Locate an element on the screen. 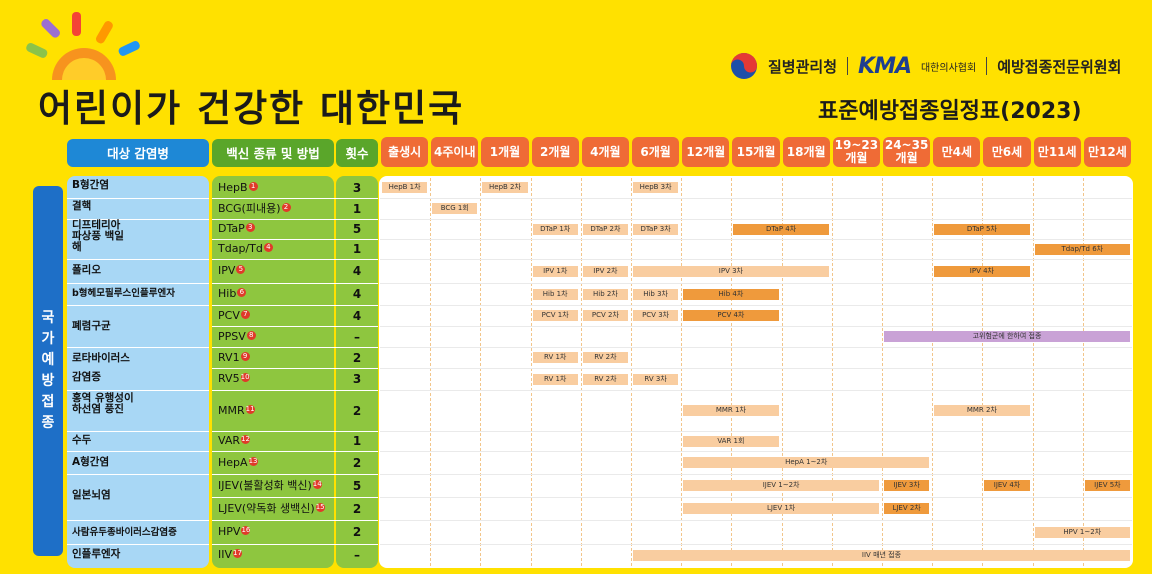 The height and width of the screenshot is (574, 1152). vaccine-label: PPSV is located at coordinates (232, 336).